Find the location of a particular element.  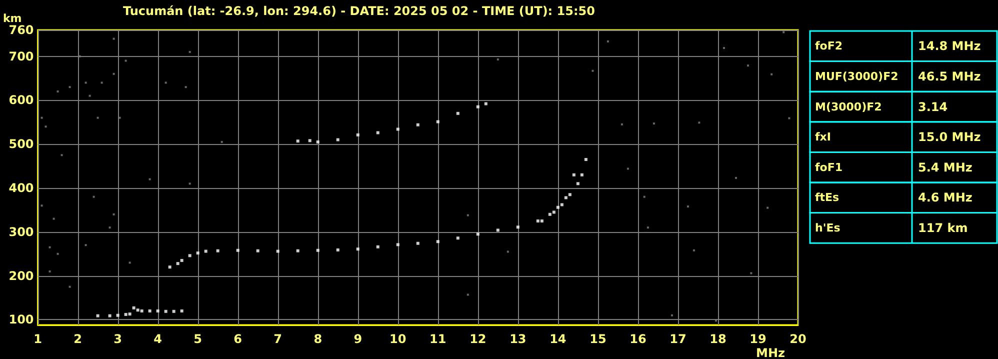

x-tick-label: 10 is located at coordinates (398, 339).